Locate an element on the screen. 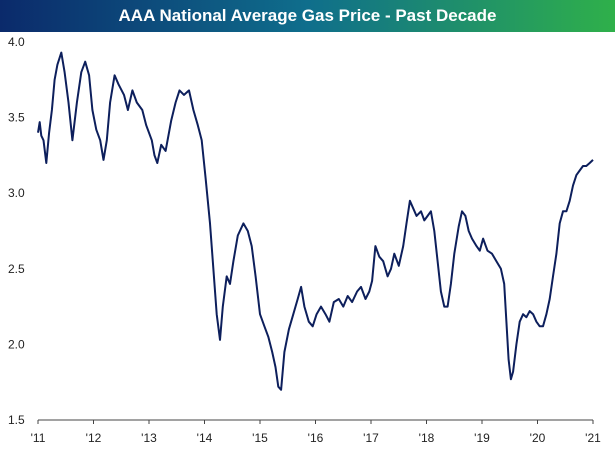 This screenshot has width=615, height=455. x-tick-label: '11 is located at coordinates (38, 438).